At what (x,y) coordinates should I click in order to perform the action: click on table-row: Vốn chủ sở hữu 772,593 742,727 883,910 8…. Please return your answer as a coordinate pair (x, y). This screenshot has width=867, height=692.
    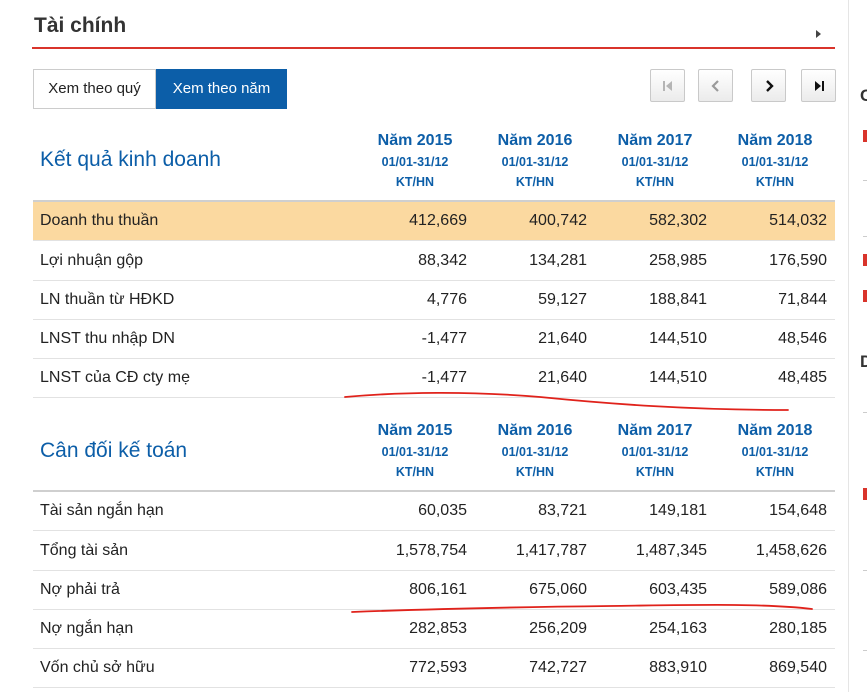
    Looking at the image, I should click on (434, 668).